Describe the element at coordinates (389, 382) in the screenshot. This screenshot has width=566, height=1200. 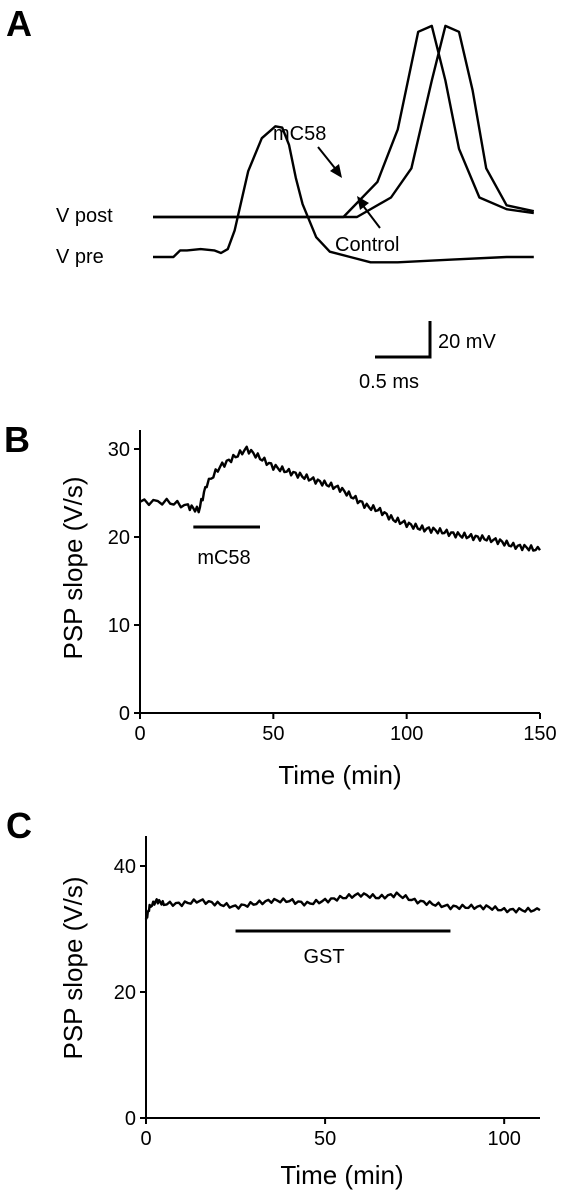
I see `scale-bar-time-label: 0.5 ms` at that location.